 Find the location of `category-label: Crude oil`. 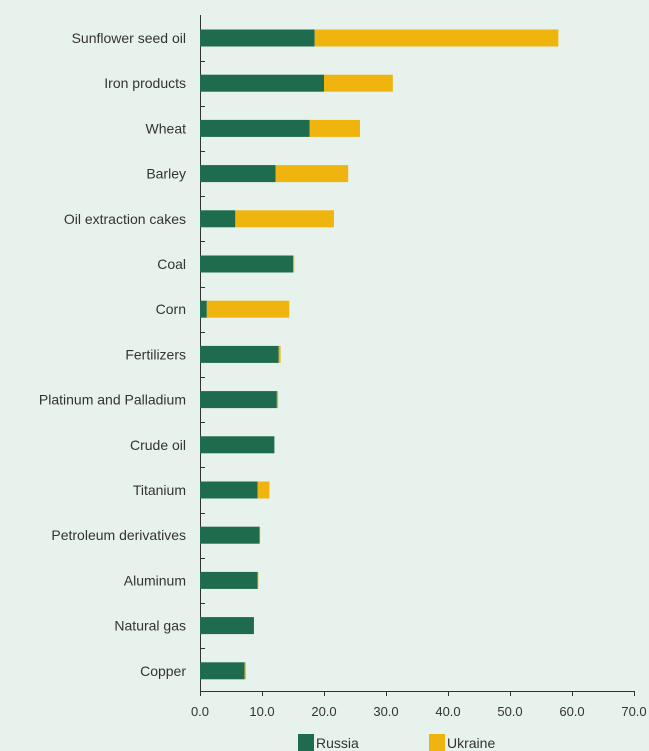

category-label: Crude oil is located at coordinates (158, 445).